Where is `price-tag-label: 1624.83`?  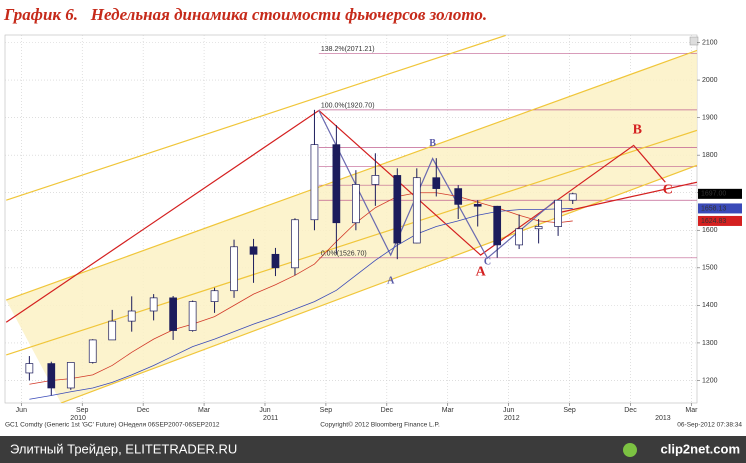 price-tag-label: 1624.83 is located at coordinates (713, 221).